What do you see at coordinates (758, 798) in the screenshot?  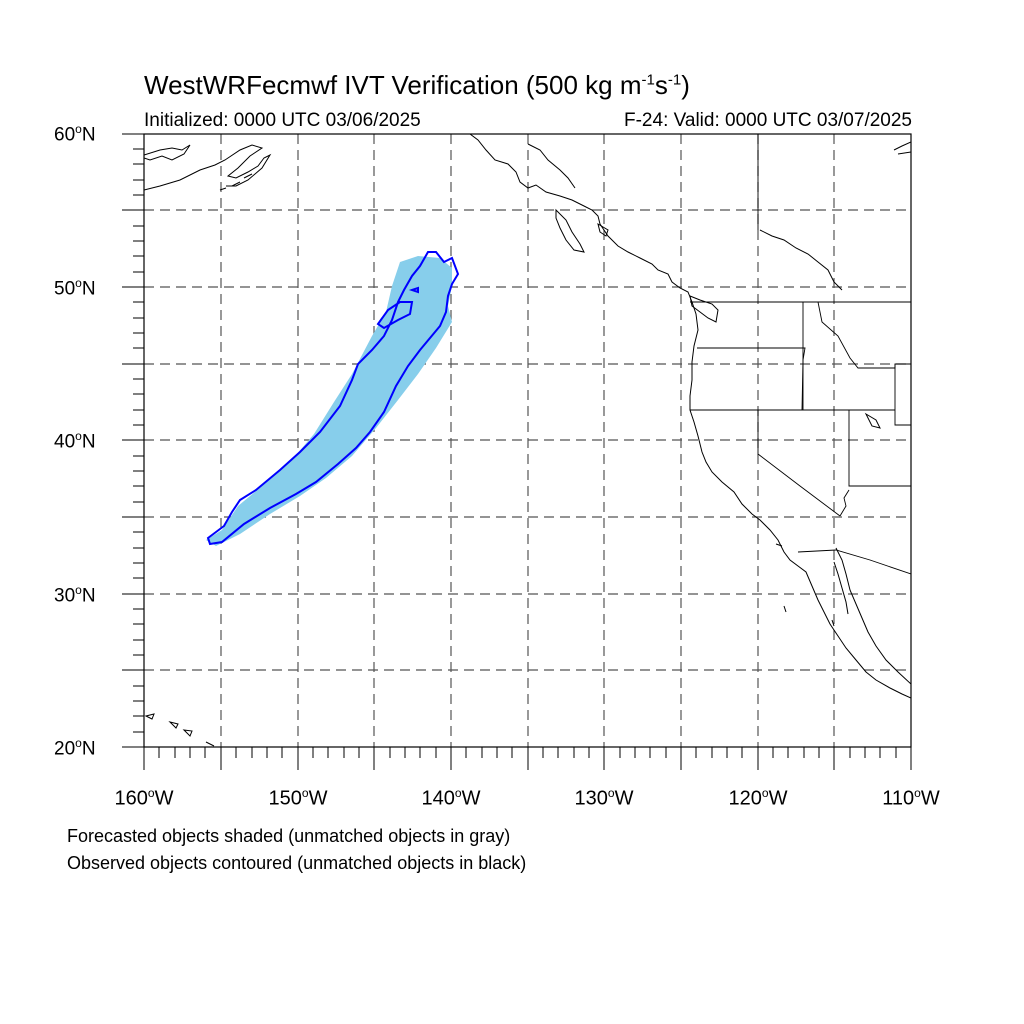 I see `lon-label-120w: 120oW` at bounding box center [758, 798].